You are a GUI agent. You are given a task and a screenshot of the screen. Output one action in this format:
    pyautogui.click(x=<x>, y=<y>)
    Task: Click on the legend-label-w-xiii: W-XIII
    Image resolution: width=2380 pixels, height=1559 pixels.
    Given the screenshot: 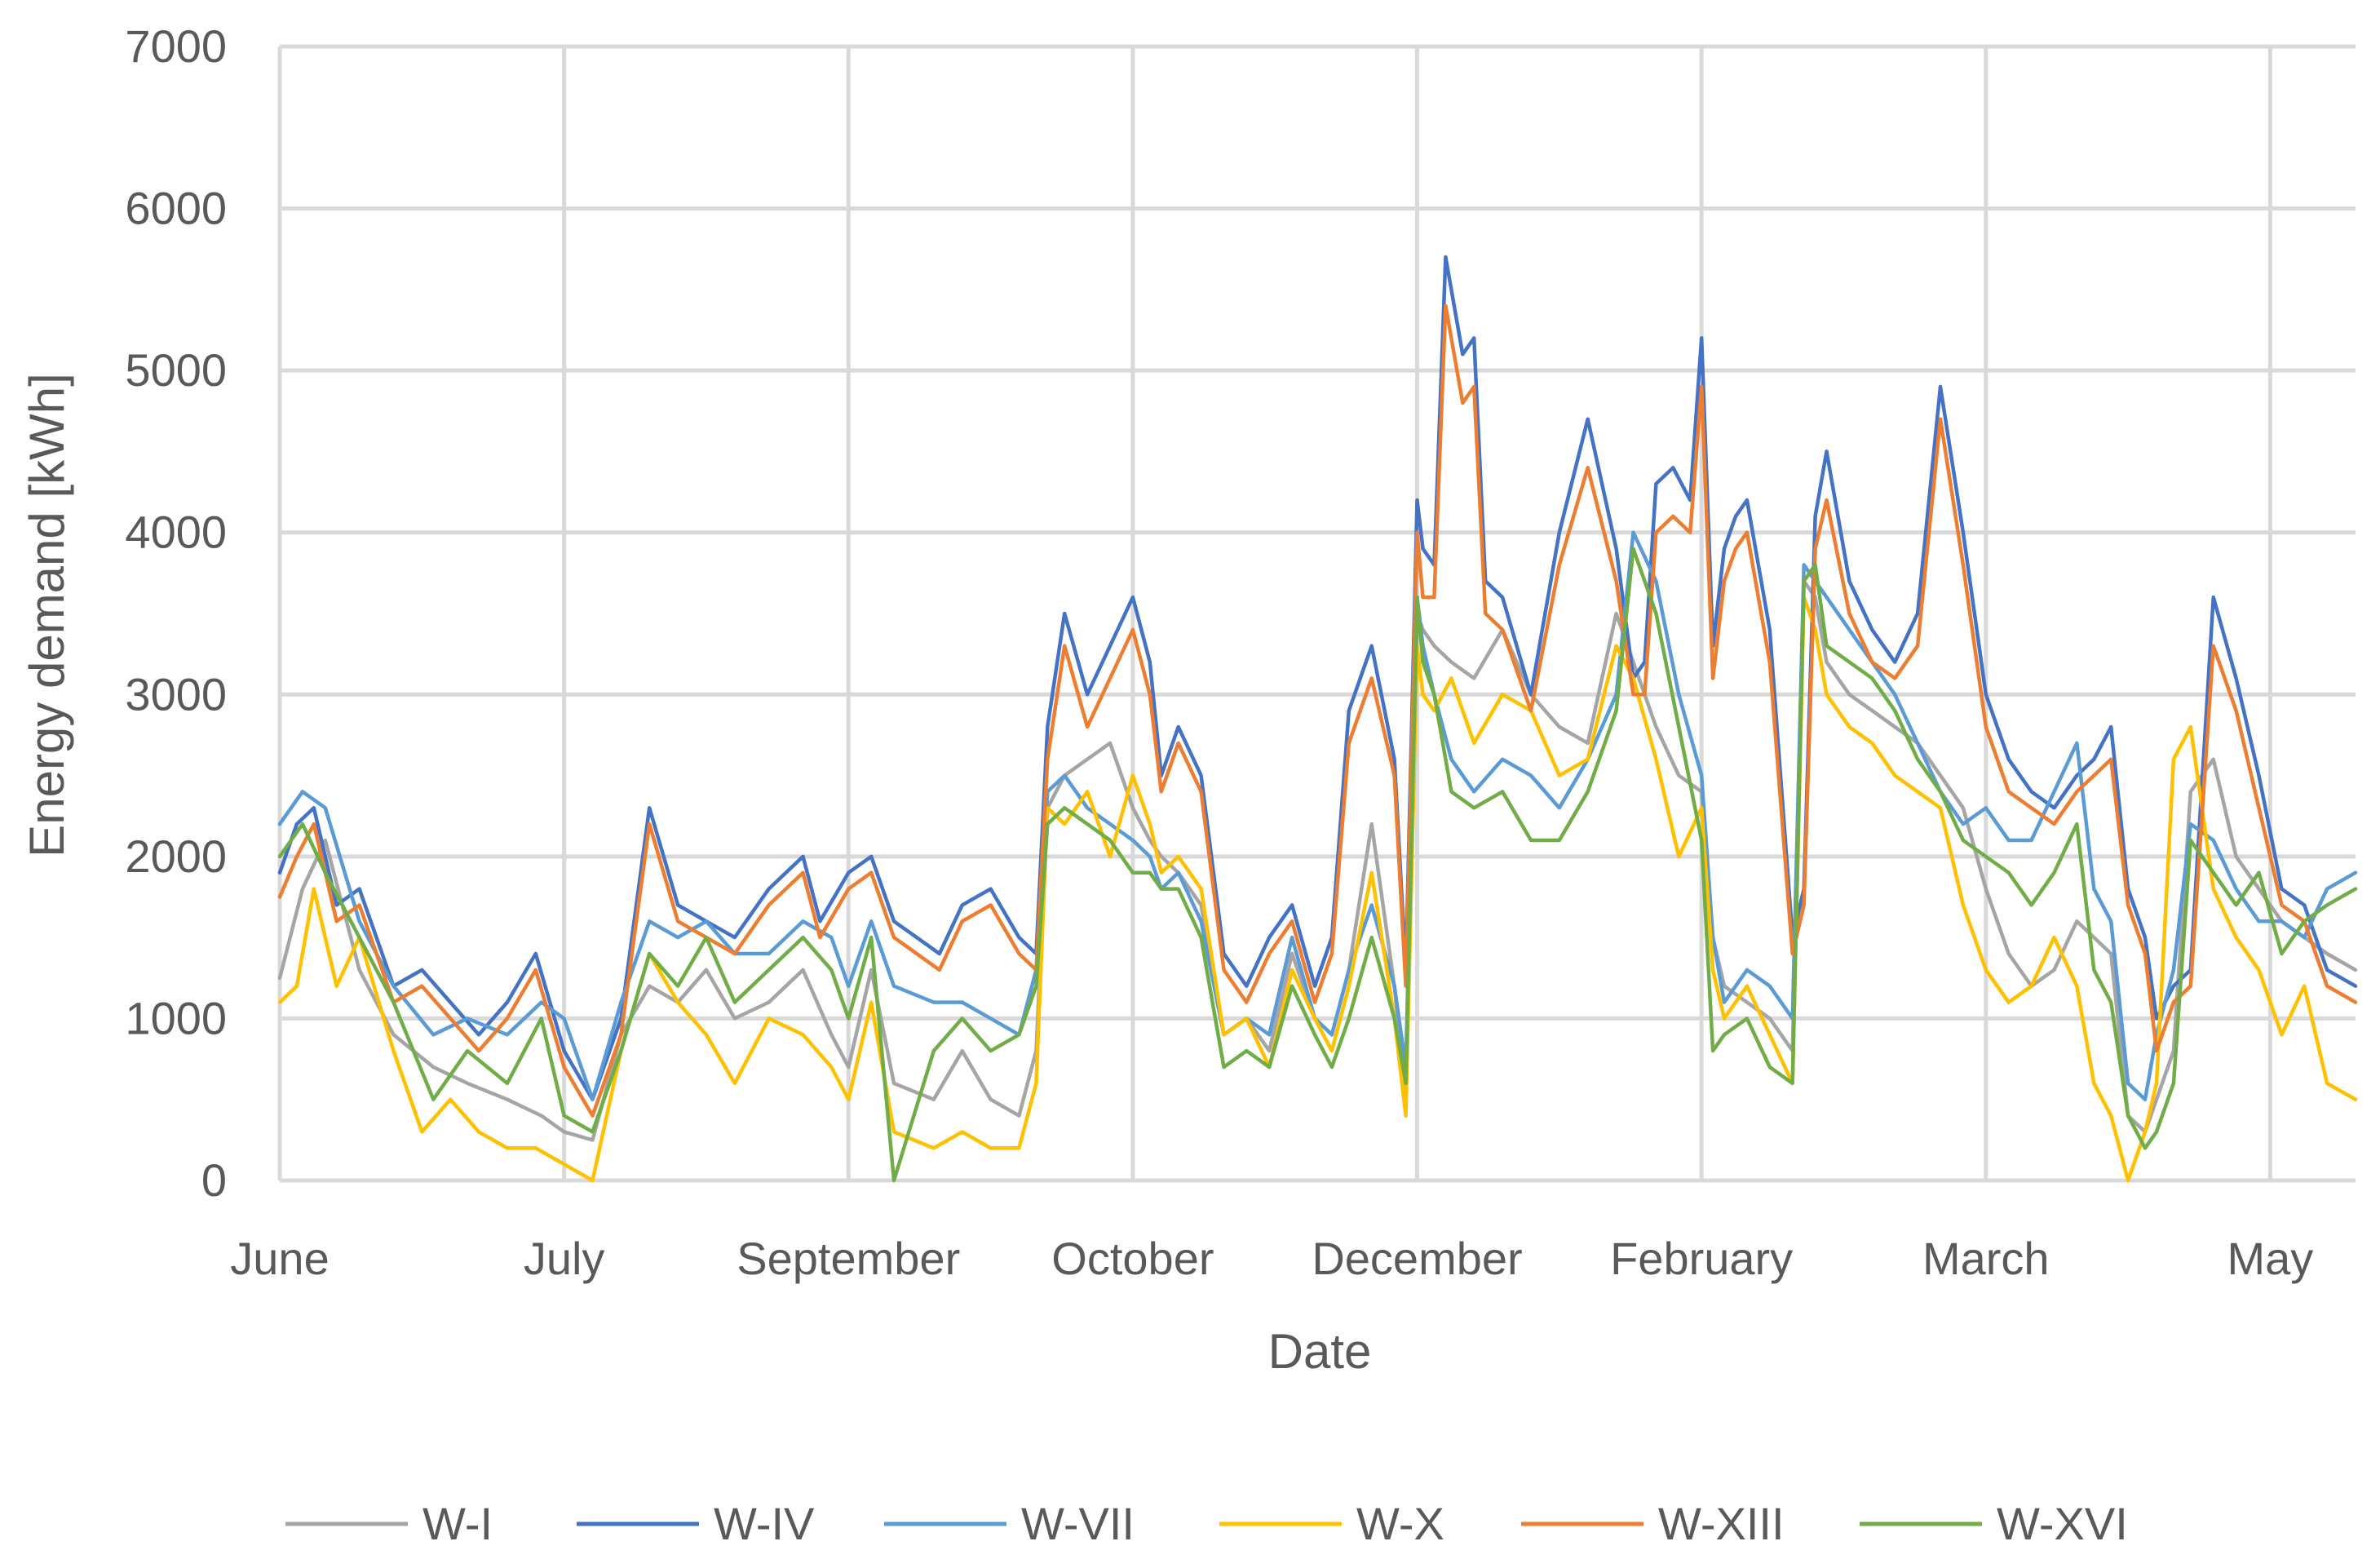 What is the action you would take?
    pyautogui.click(x=1721, y=1523)
    